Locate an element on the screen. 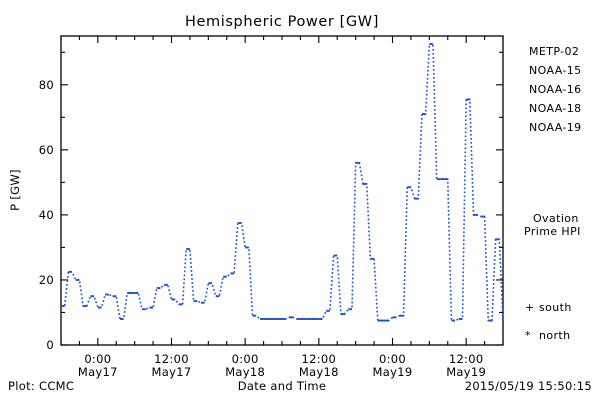  footer-plot-source: Plot: CCMC is located at coordinates (41, 386).